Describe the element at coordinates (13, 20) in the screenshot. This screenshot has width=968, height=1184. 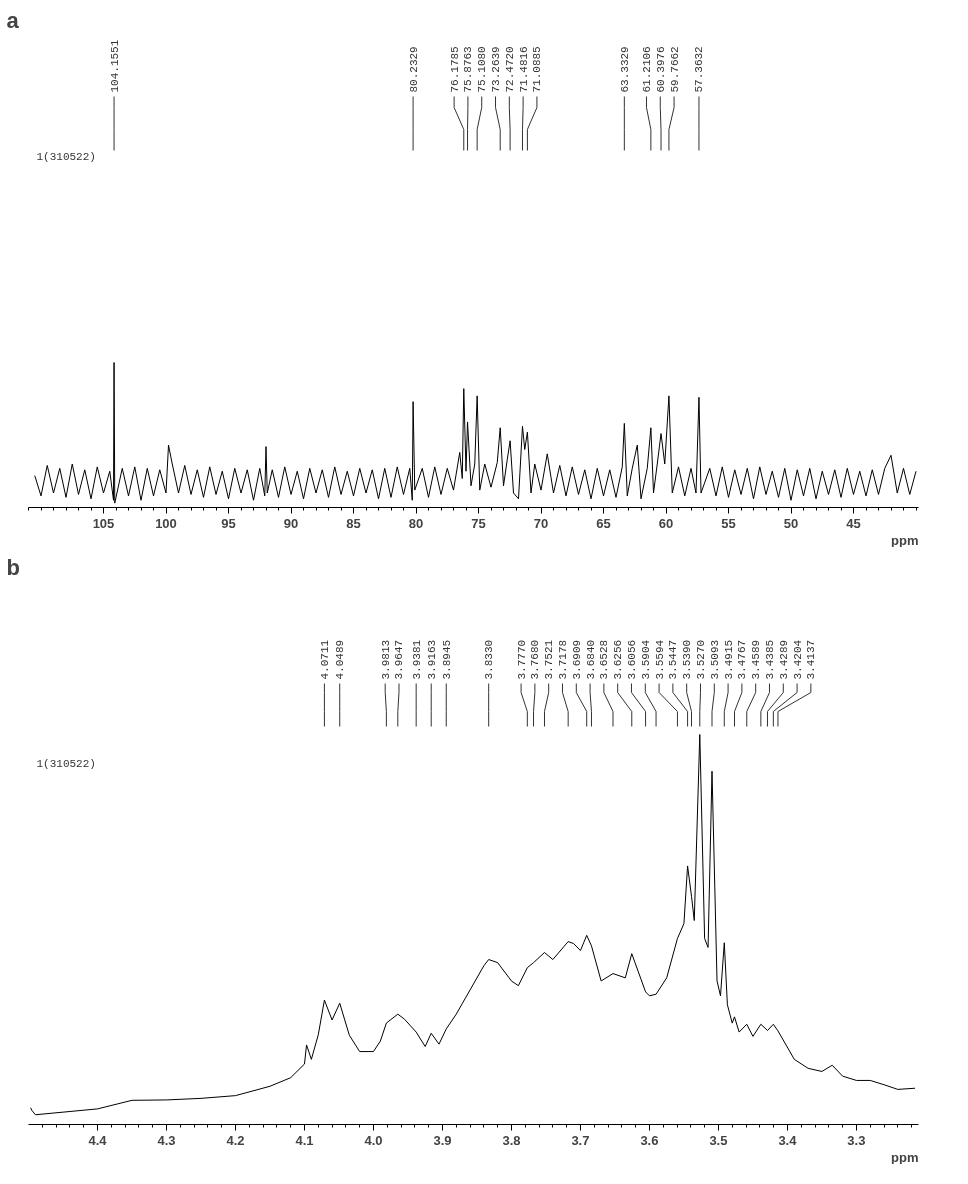
I see `chart-title: a` at that location.